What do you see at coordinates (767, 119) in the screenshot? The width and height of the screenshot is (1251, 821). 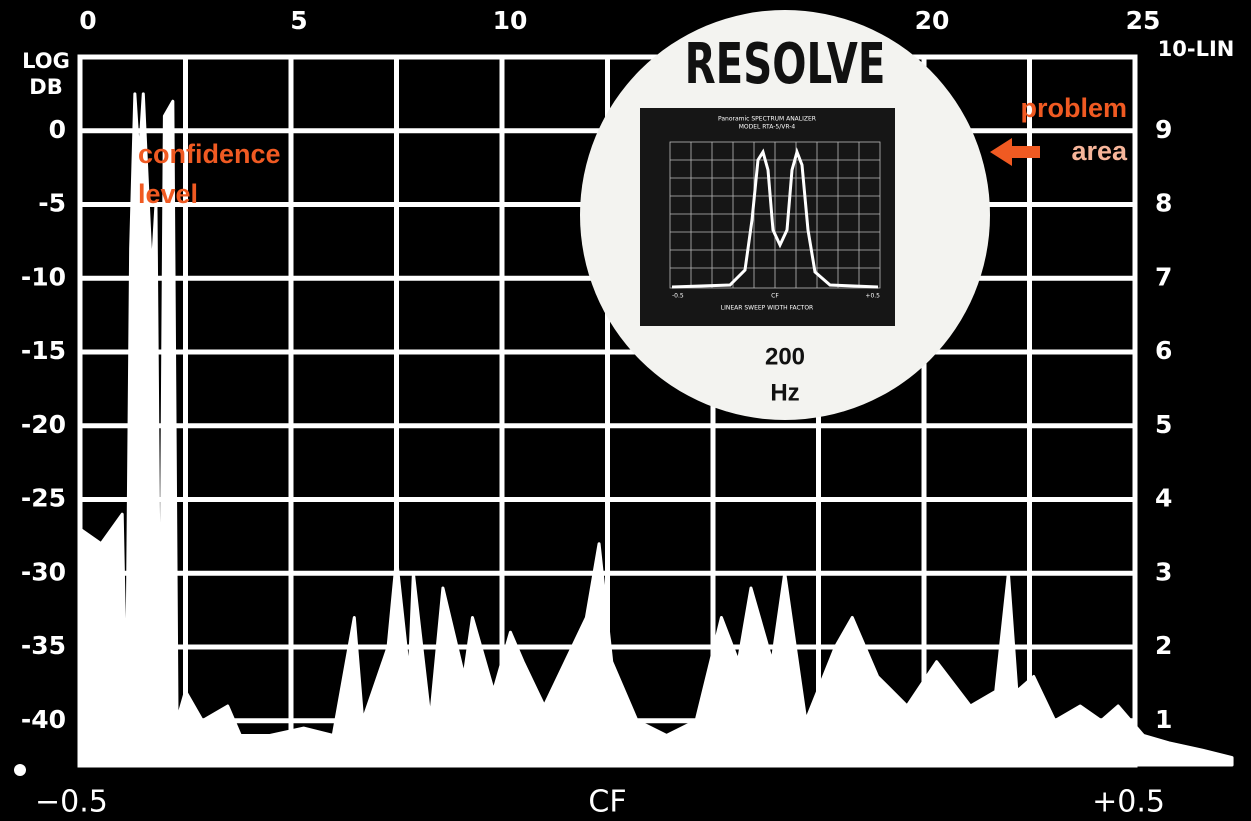 I see `screen-title: Panoramic SPECTRUM ANALIZER` at bounding box center [767, 119].